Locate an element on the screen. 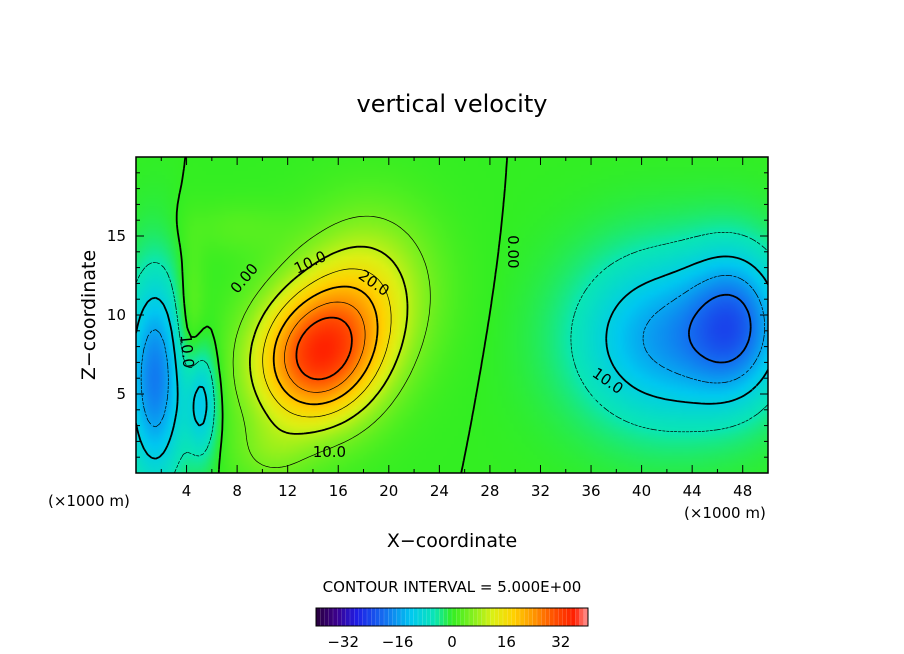 The height and width of the screenshot is (654, 904). x-tick-label: 36 is located at coordinates (590, 491).